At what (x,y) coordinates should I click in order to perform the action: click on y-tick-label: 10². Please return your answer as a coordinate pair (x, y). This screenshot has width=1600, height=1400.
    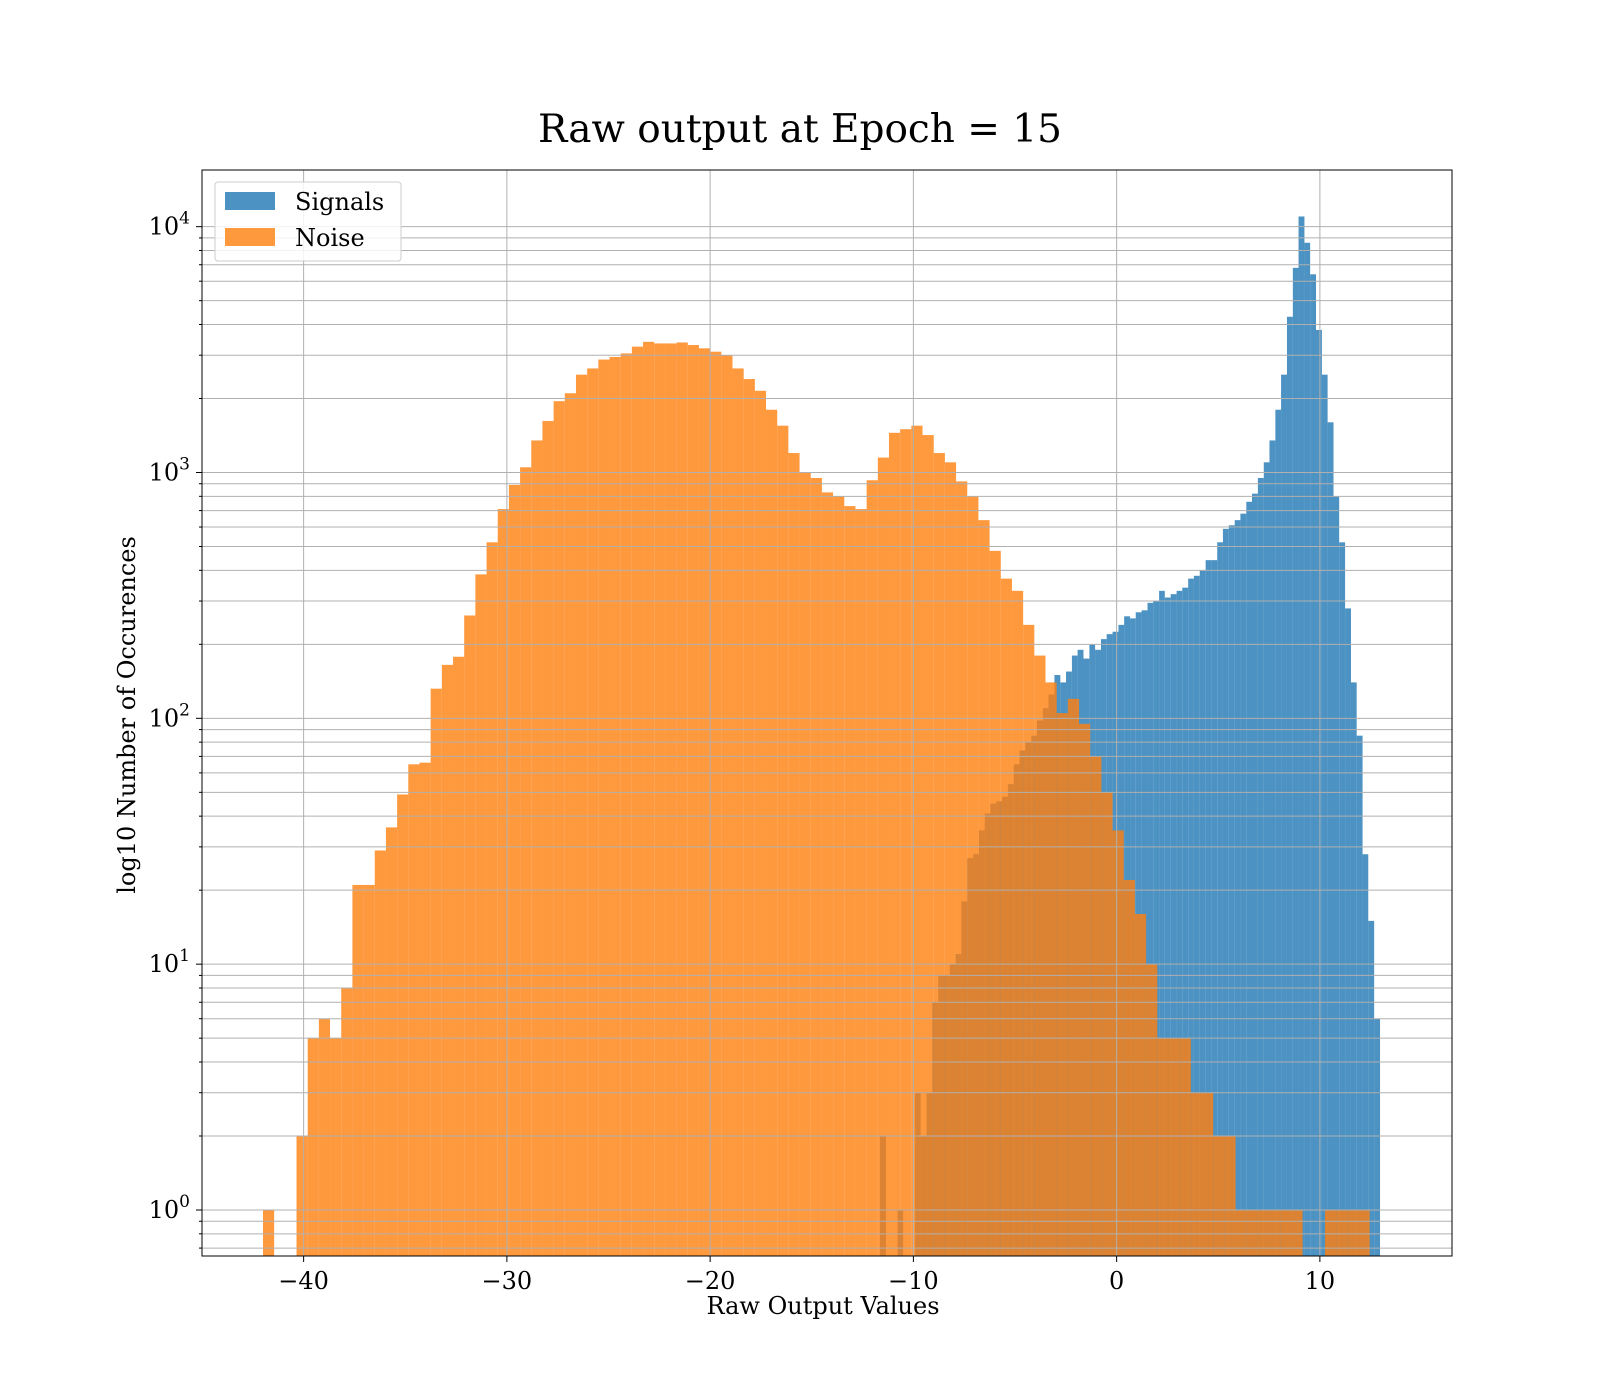
    Looking at the image, I should click on (169, 716).